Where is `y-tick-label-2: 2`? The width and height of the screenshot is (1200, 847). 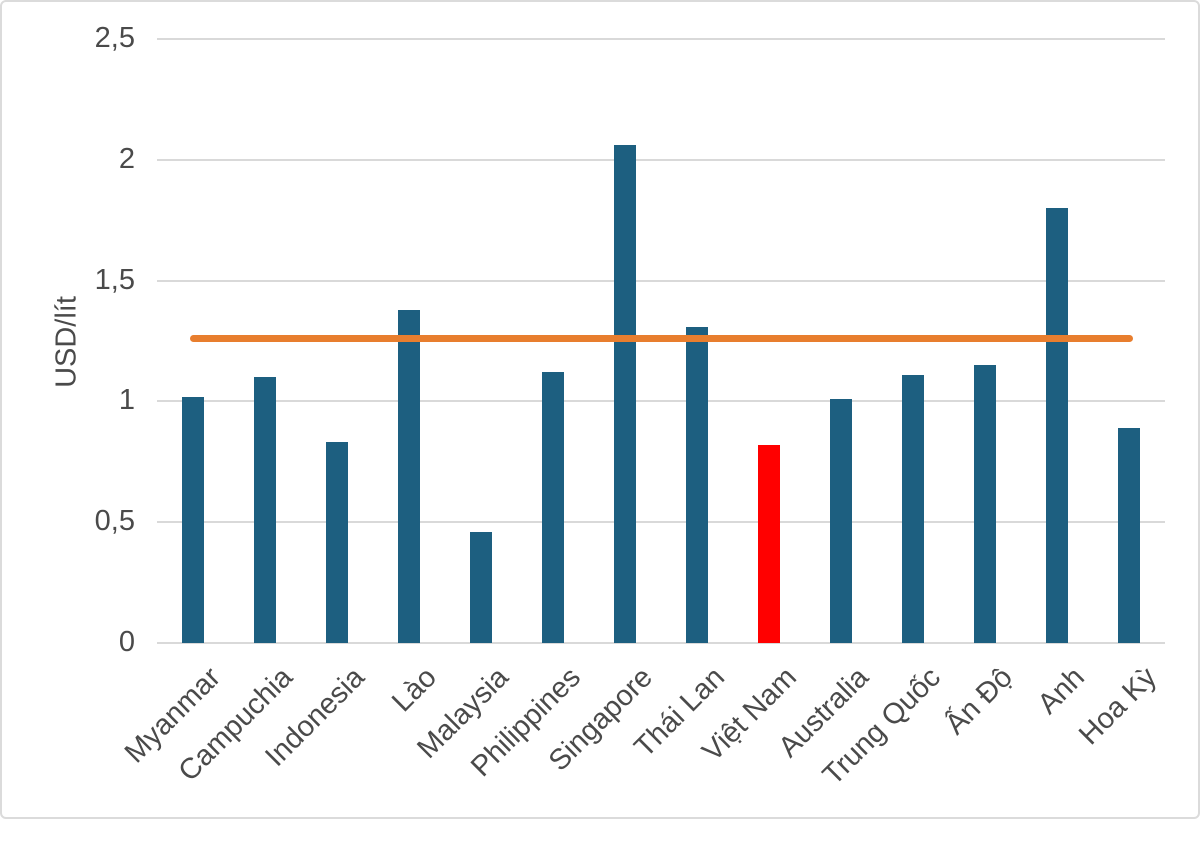
y-tick-label-2: 2 is located at coordinates (126, 158).